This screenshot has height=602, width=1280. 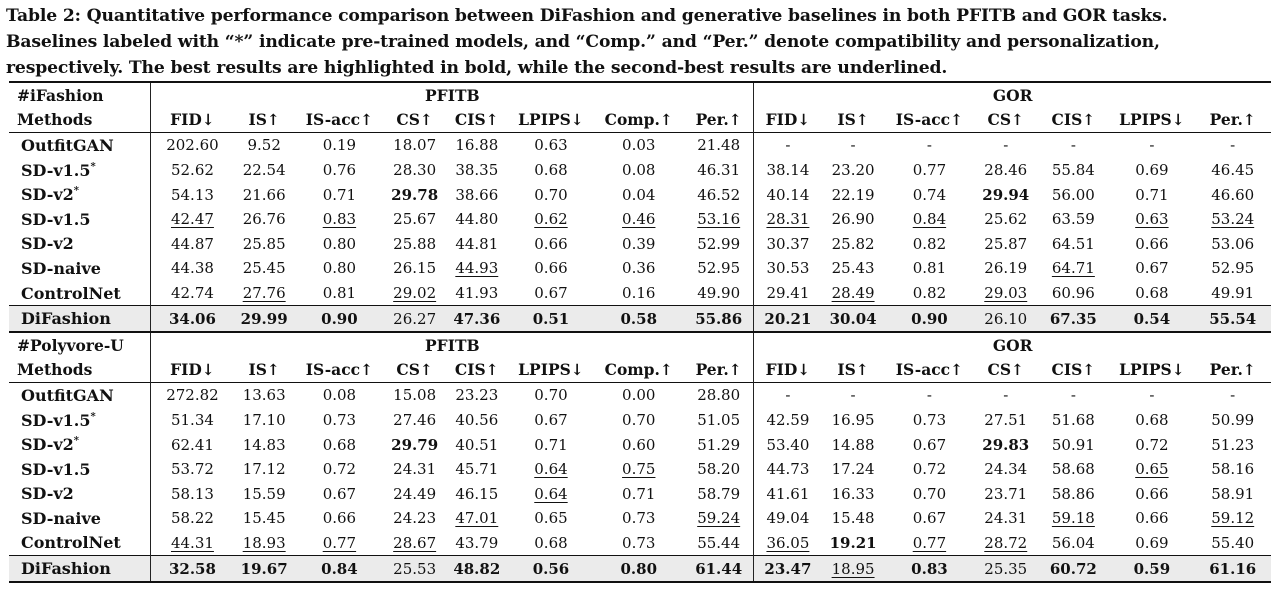 I want to click on table-cell: 42.74, so click(x=192, y=293).